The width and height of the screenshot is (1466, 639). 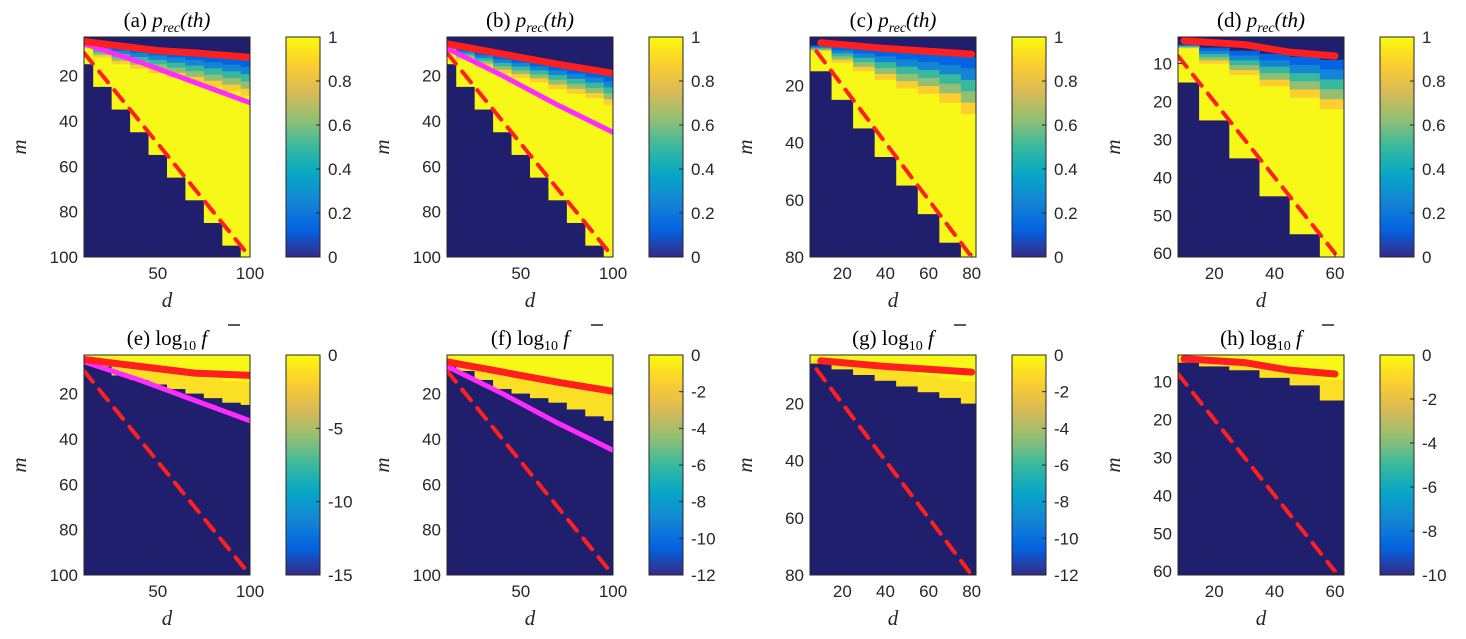 I want to click on y-tick-label: 10, so click(x=1162, y=64).